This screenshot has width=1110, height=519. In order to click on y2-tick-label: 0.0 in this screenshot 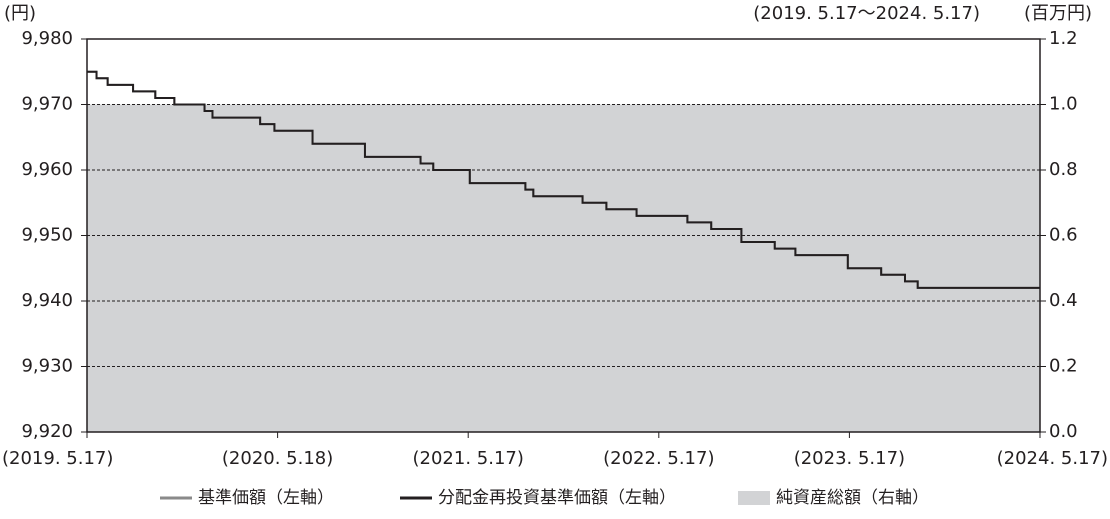, I will do `click(1063, 431)`.